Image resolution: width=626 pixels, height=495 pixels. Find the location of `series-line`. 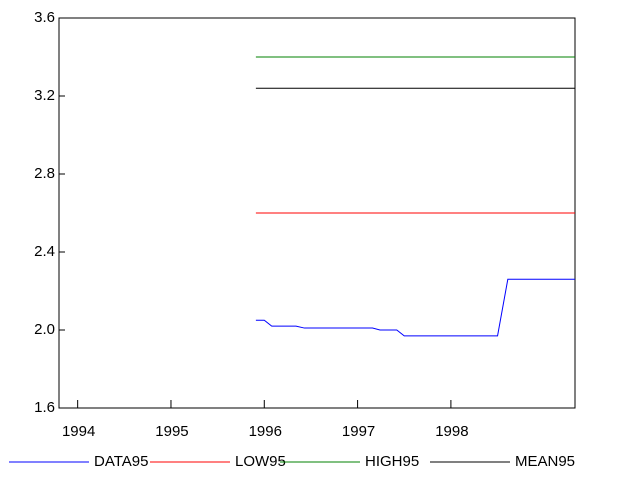

series-line is located at coordinates (415, 307).